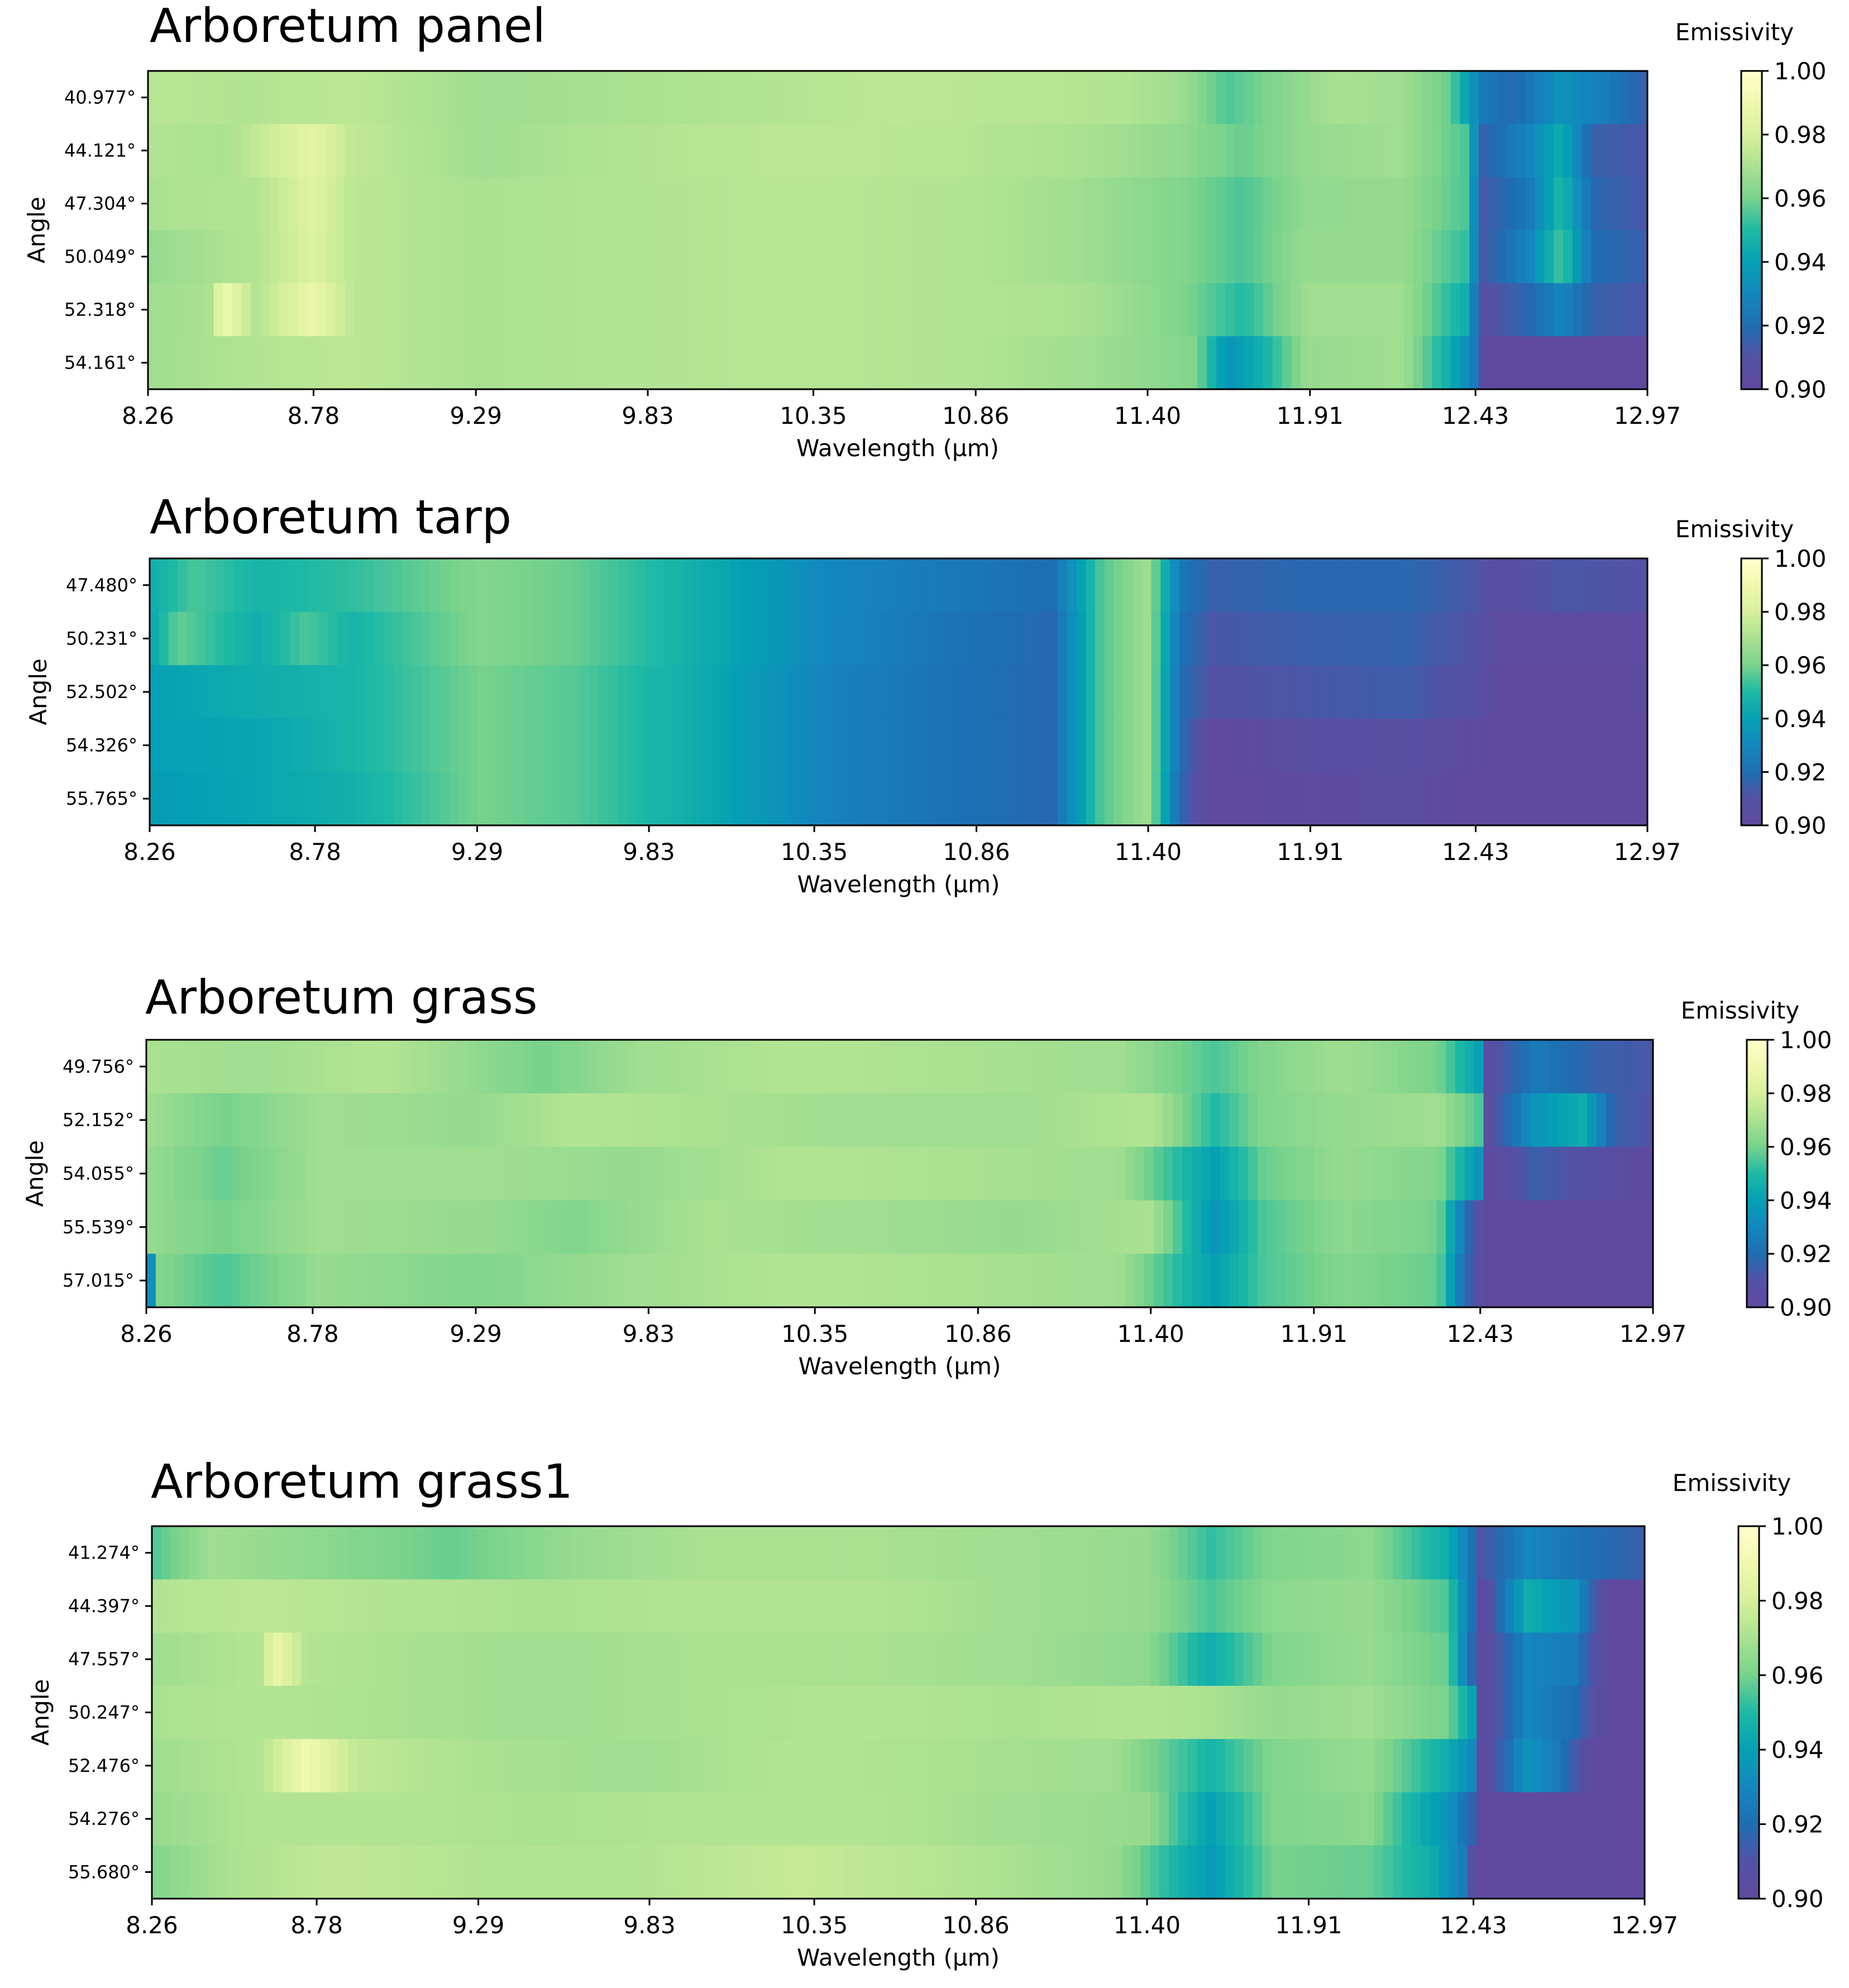 Image resolution: width=1849 pixels, height=1988 pixels. I want to click on x-axis-label: Wavelength (µm), so click(898, 1957).